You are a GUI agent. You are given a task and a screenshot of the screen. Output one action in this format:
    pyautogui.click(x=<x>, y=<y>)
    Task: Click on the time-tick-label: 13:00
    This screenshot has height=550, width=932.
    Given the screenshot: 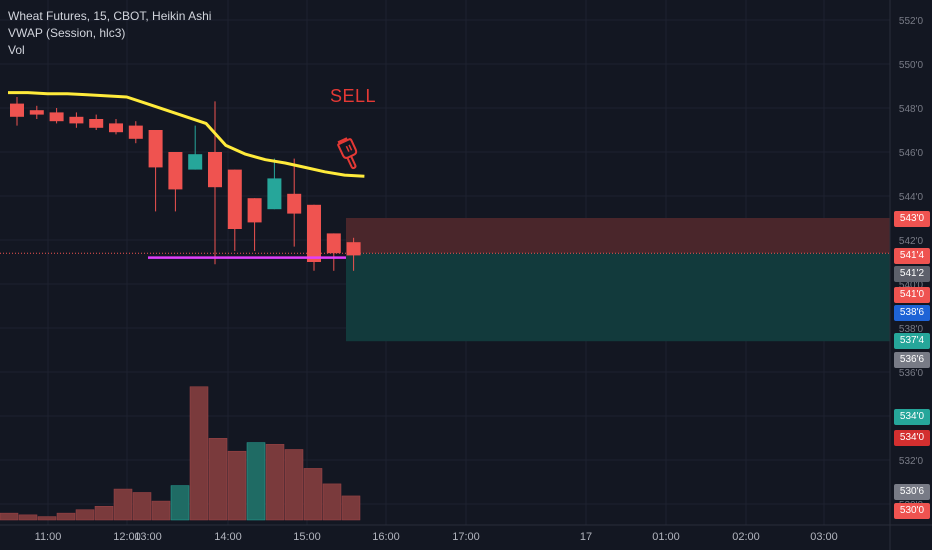 What is the action you would take?
    pyautogui.click(x=148, y=537)
    